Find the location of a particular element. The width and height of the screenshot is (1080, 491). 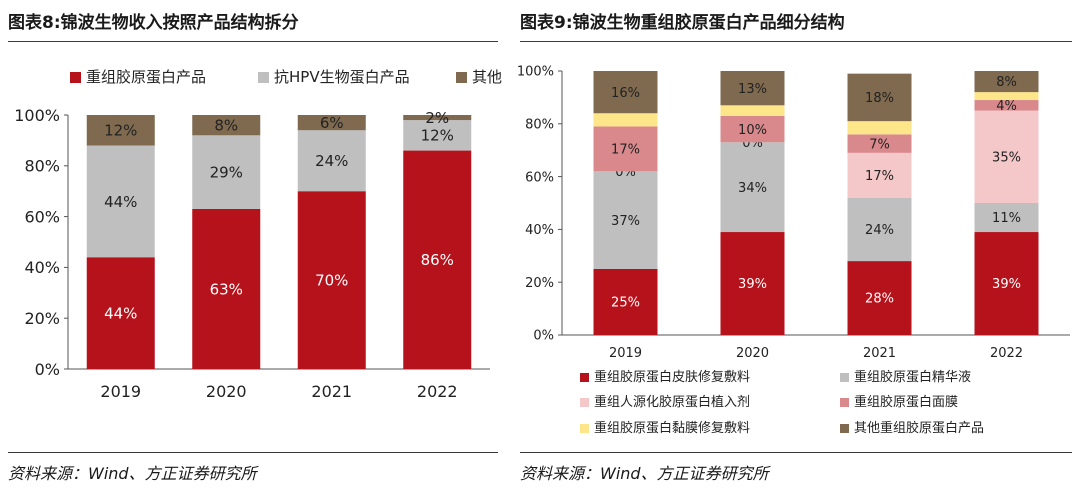

left-data-label: 8% is located at coordinates (226, 126).